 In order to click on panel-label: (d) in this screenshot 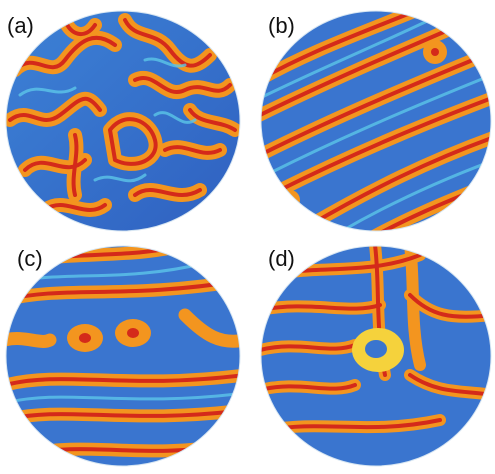, I will do `click(281, 258)`.